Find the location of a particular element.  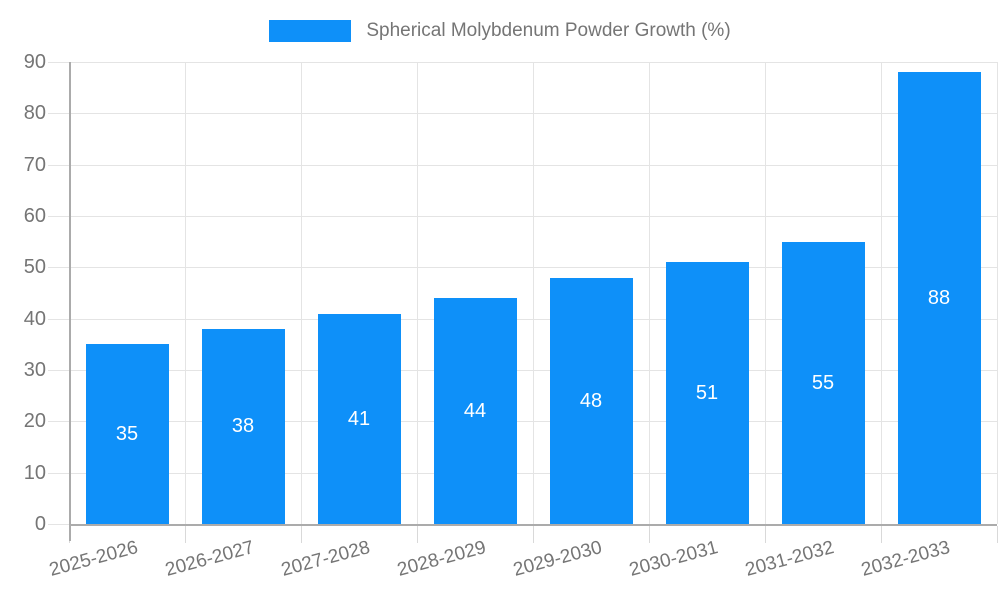

x-tick-label: 2026-2027 is located at coordinates (210, 559).